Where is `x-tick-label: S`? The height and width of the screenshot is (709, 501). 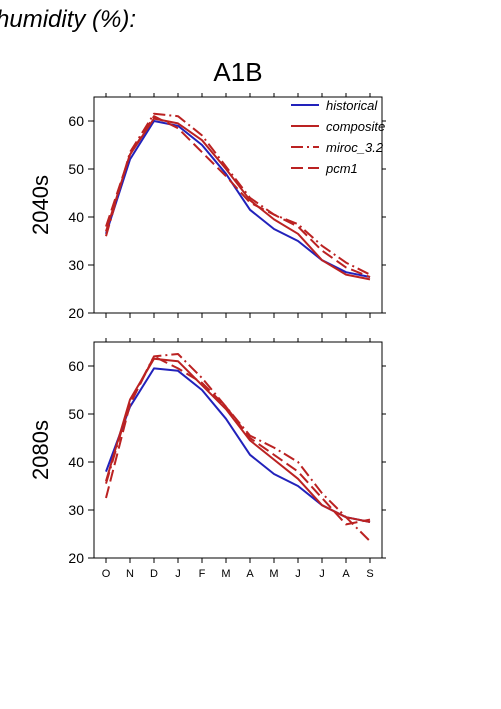 x-tick-label: S is located at coordinates (369, 574).